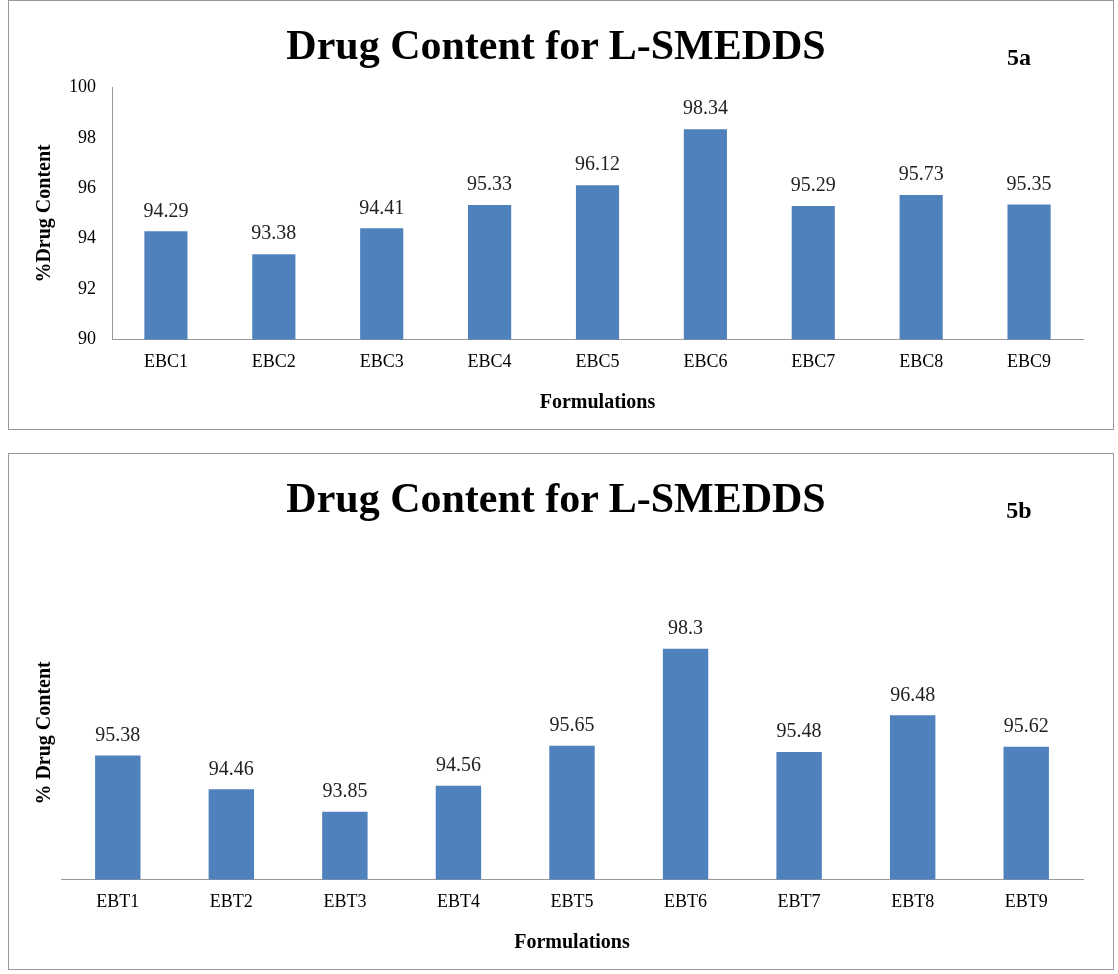 Image resolution: width=1118 pixels, height=974 pixels. What do you see at coordinates (274, 232) in the screenshot?
I see `data-label: 93.38` at bounding box center [274, 232].